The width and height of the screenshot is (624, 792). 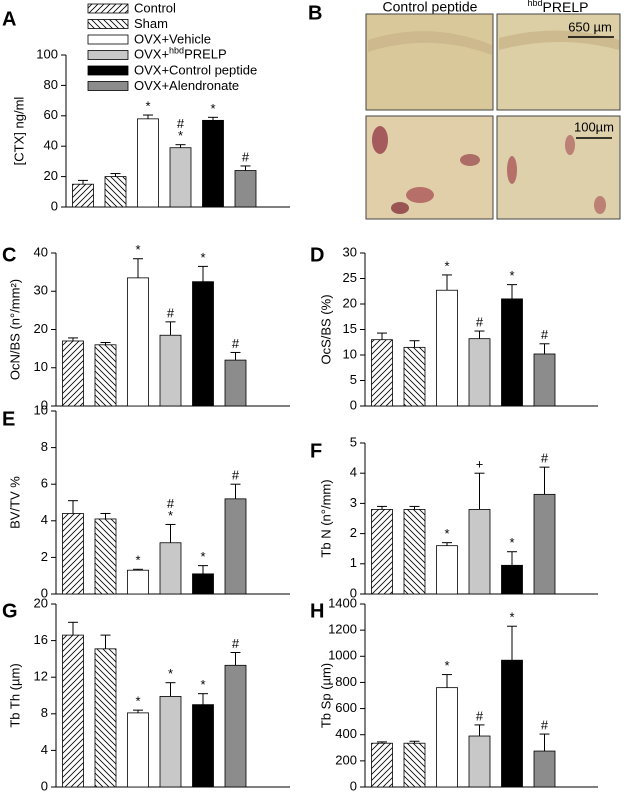 I want to click on y-tick-label: 80, so click(x=51, y=84).